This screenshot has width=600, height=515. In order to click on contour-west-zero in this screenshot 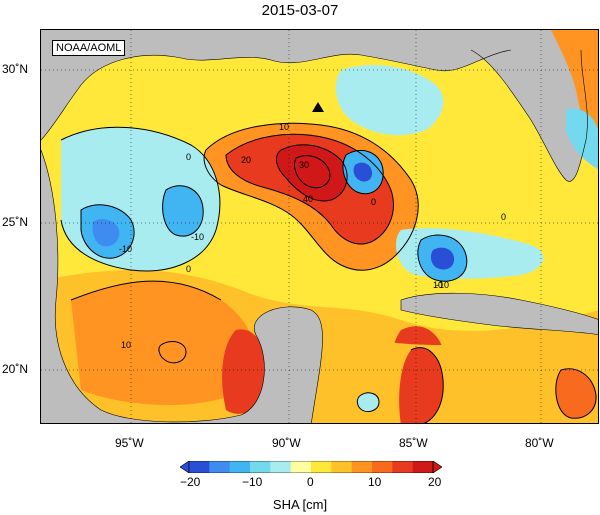, I will do `click(140, 199)`.